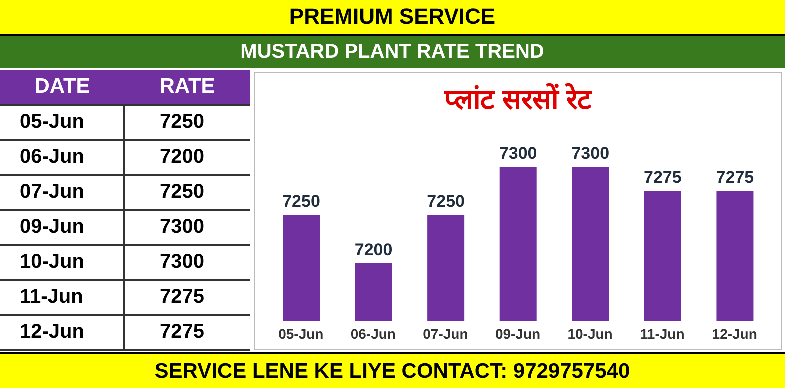 The width and height of the screenshot is (785, 388). What do you see at coordinates (52, 192) in the screenshot?
I see `category-label: 07-Jun` at bounding box center [52, 192].